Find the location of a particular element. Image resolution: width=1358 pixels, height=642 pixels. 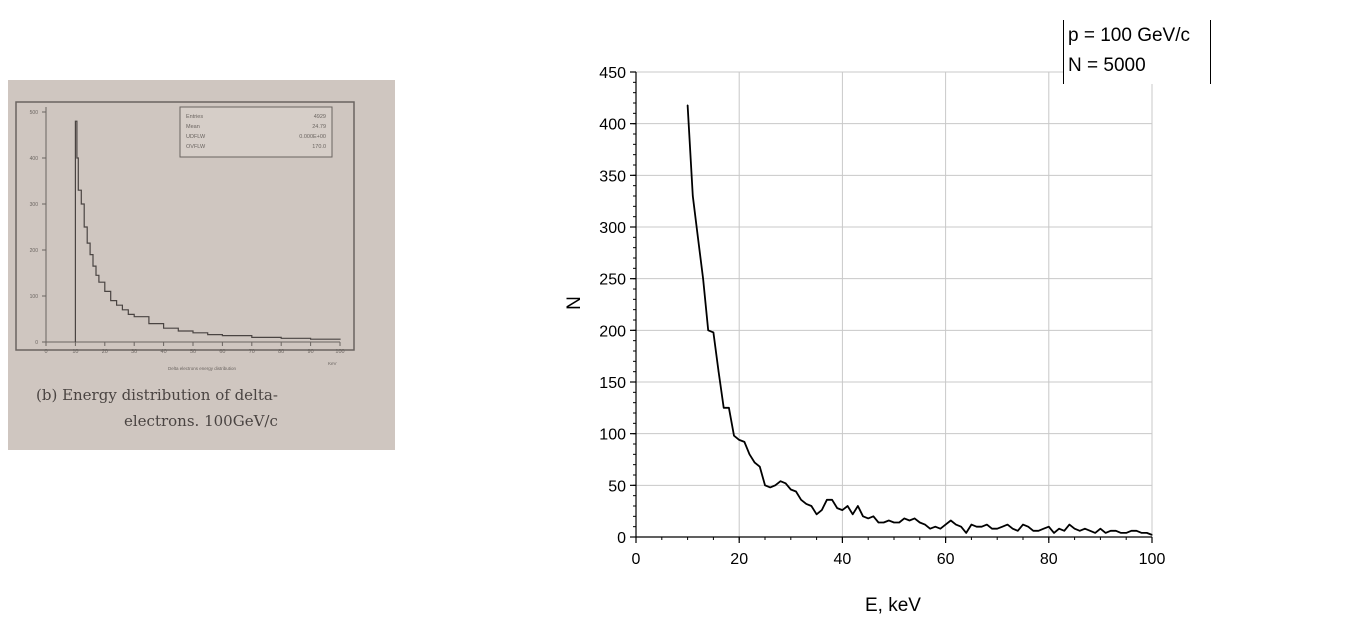

photo-stat-value: 0.000E+00 is located at coordinates (312, 137).